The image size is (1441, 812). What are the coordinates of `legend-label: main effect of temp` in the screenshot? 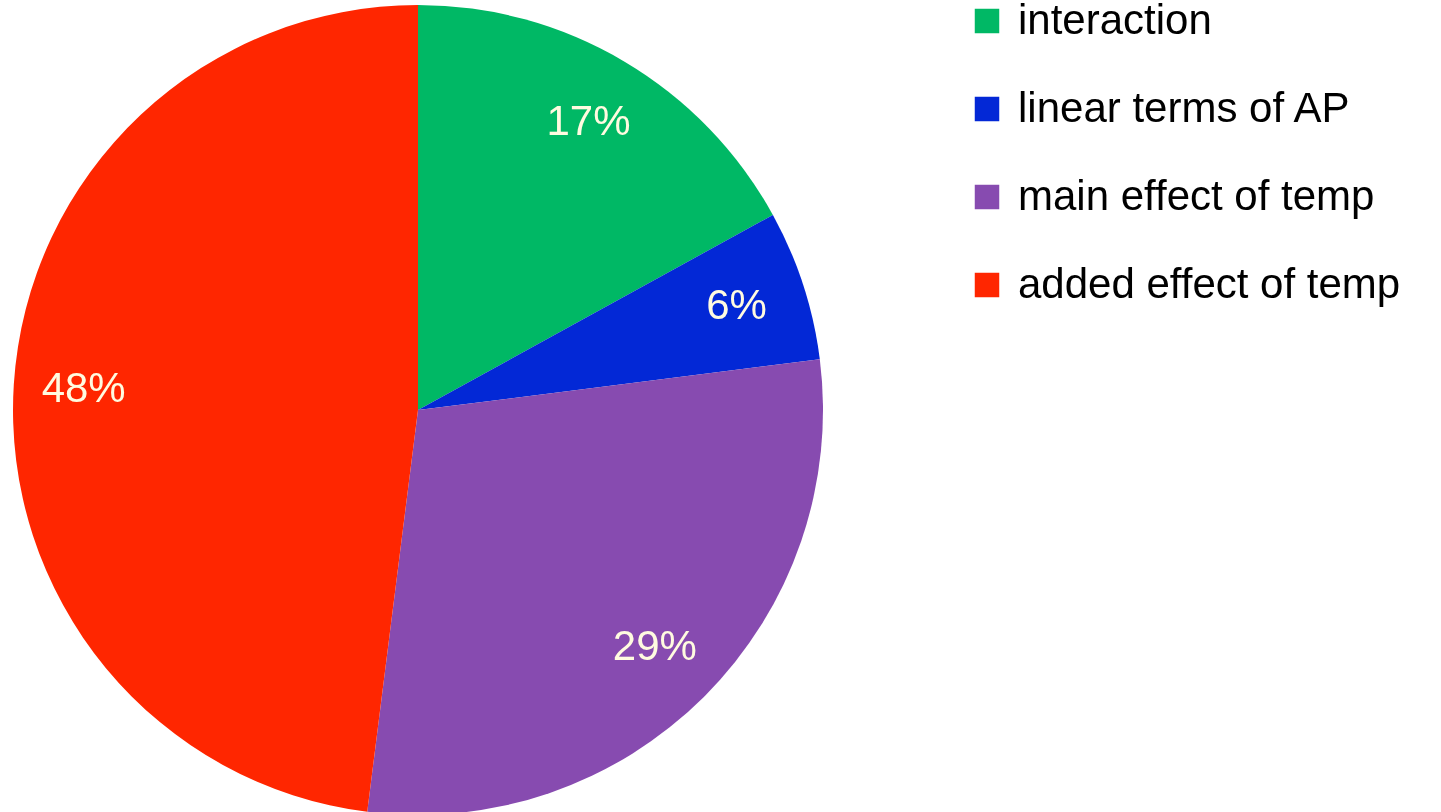 It's located at (1196, 195).